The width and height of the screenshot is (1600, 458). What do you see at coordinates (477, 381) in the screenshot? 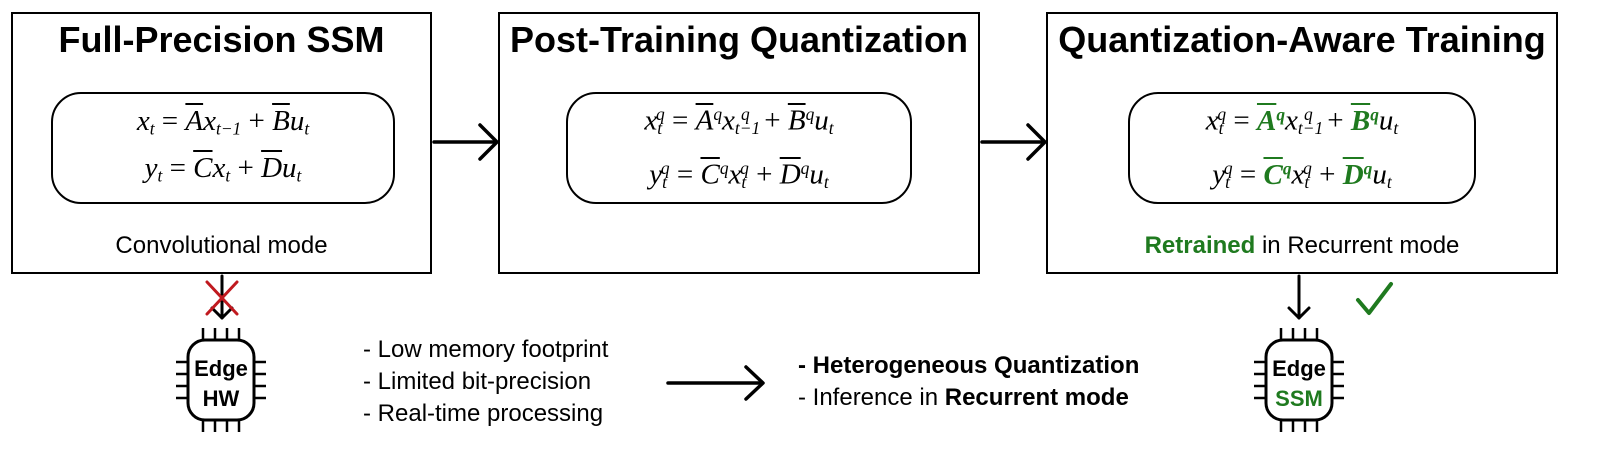
I see `list-item: - Limited bit-precision` at bounding box center [477, 381].